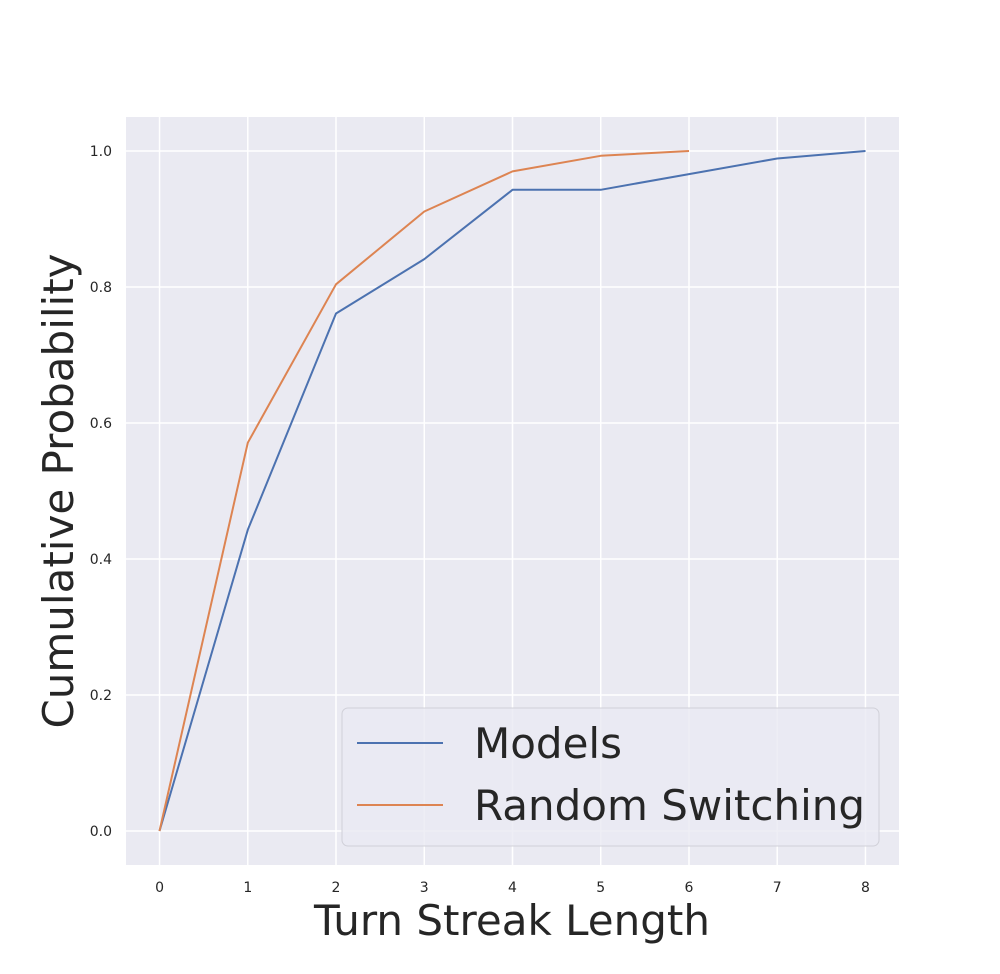 The width and height of the screenshot is (1000, 974). I want to click on legend-label-random-switching: Random Switching, so click(669, 805).